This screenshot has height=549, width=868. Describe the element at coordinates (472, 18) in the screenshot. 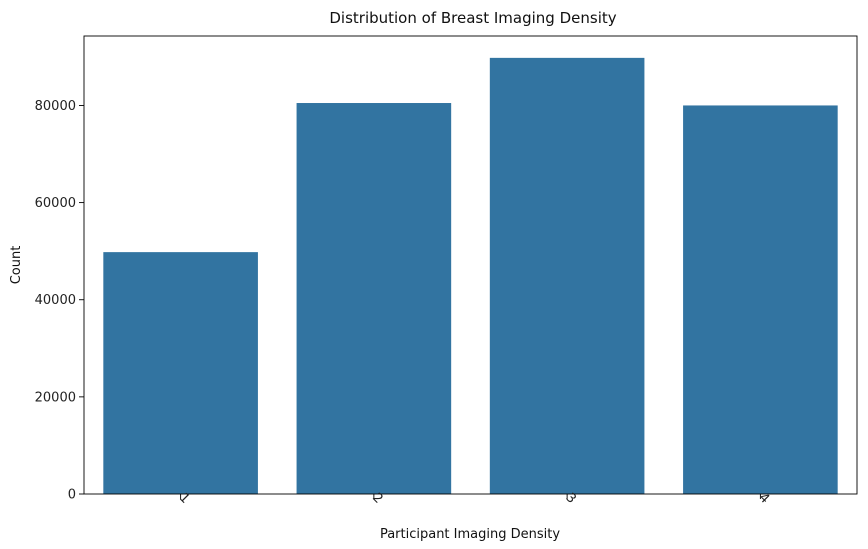

I see `chart-title: Distribution of Breast Imaging Density` at that location.